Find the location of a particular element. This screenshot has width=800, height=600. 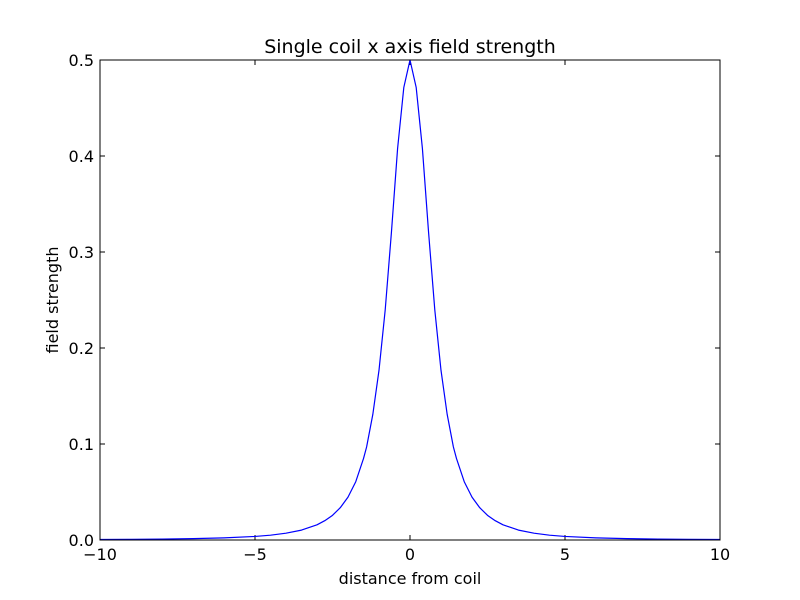

x-tick-label: −5 is located at coordinates (255, 554).